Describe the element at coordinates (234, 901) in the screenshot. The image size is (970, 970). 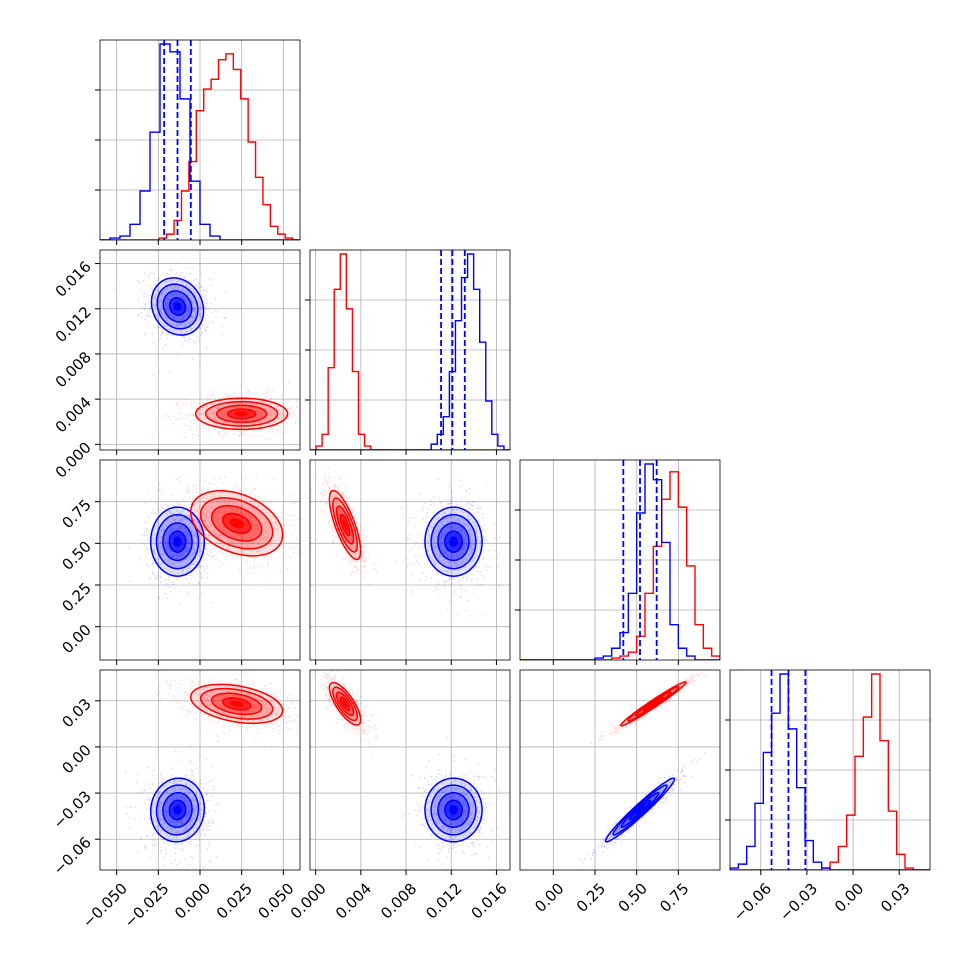
I see `x-tick-label-0-3: 0.025` at that location.